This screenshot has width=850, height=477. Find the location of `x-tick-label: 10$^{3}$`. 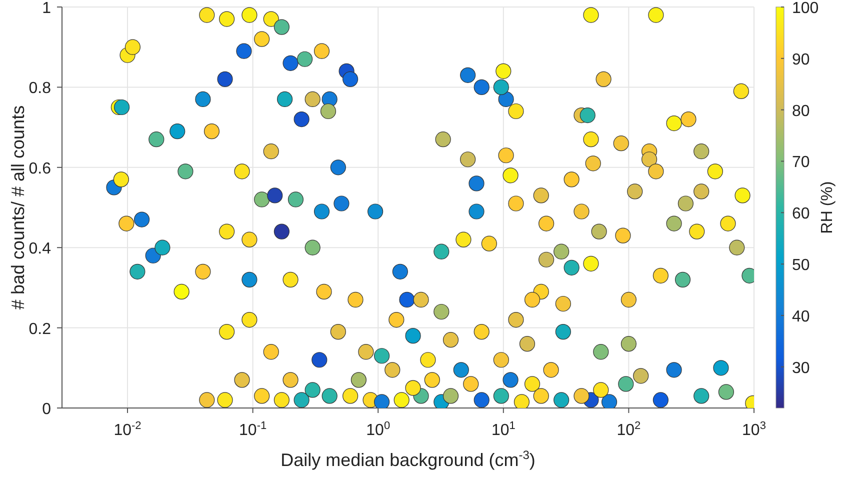

x-tick-label: 10$^{3}$ is located at coordinates (754, 429).